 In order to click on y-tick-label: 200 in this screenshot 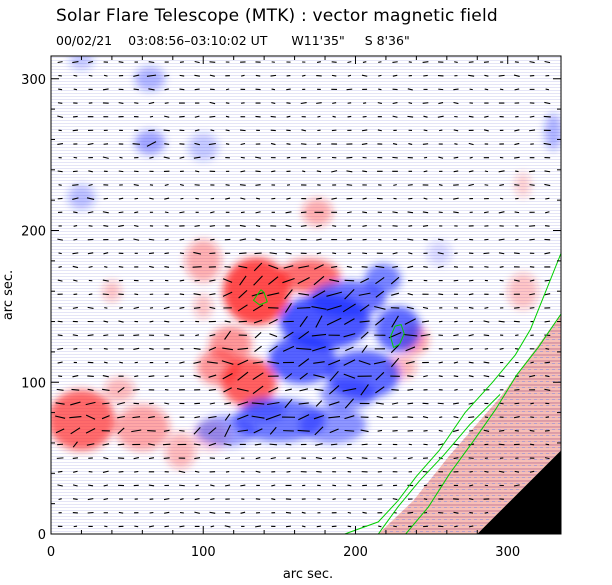, I will do `click(33, 232)`.